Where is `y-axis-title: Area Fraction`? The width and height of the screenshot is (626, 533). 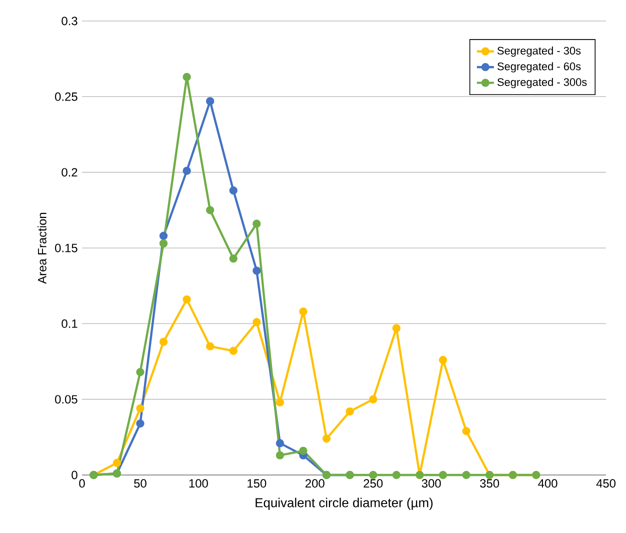 y-axis-title: Area Fraction is located at coordinates (42, 248).